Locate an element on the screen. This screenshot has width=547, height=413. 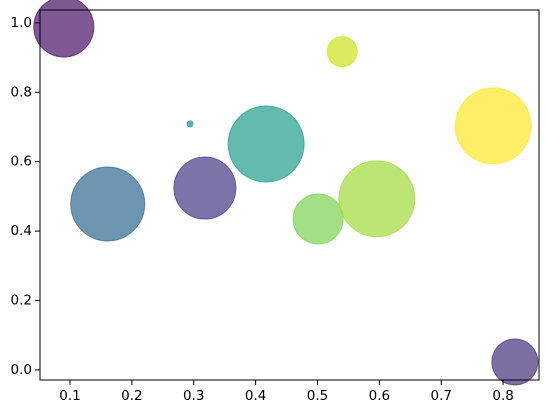
y-tick-label: 0.2 is located at coordinates (21, 301).